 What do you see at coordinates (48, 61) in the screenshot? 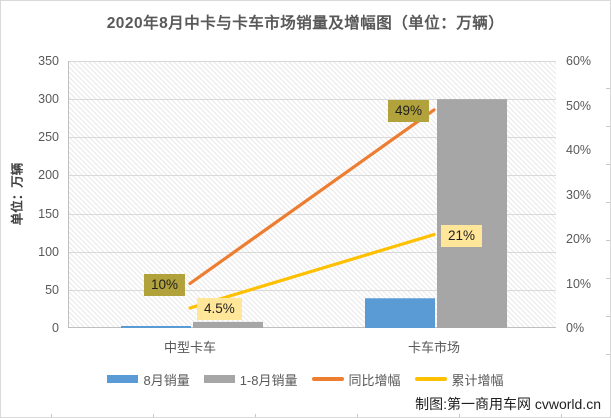
I see `left-axis-tick: 350` at bounding box center [48, 61].